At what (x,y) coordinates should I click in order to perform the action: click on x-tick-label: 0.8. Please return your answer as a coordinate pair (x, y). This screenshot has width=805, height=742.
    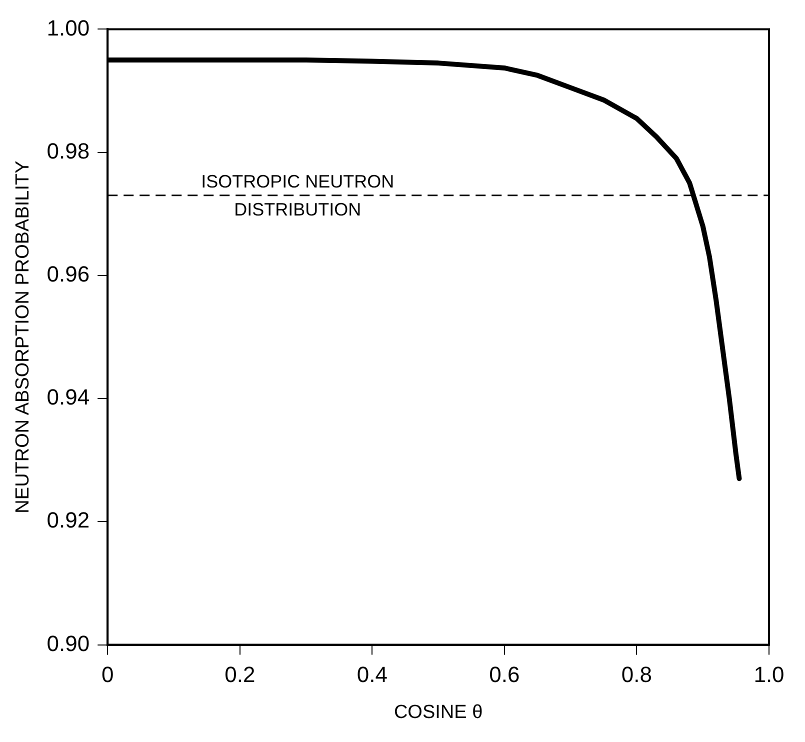
    Looking at the image, I should click on (636, 675).